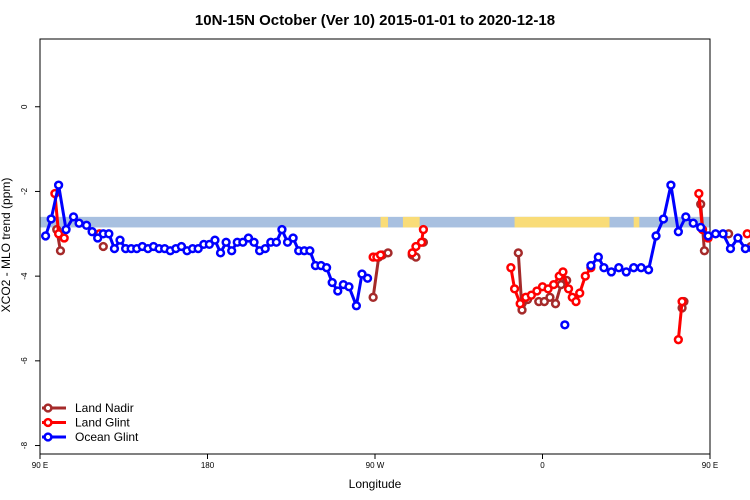 This screenshot has height=500, width=750. I want to click on y-tick-label: -8, so click(24, 445).